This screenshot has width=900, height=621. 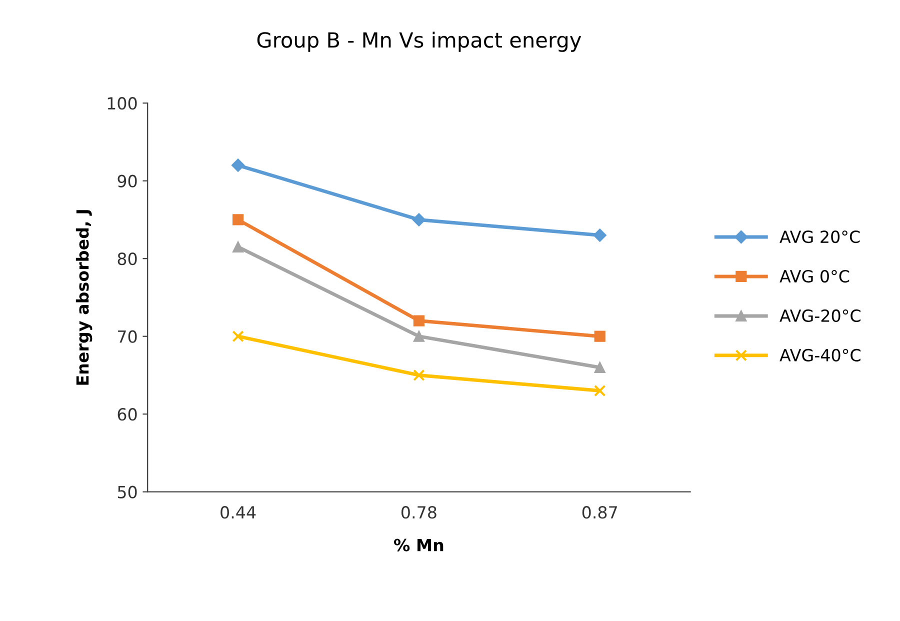 I want to click on x-axis-title: % Mn, so click(x=419, y=545).